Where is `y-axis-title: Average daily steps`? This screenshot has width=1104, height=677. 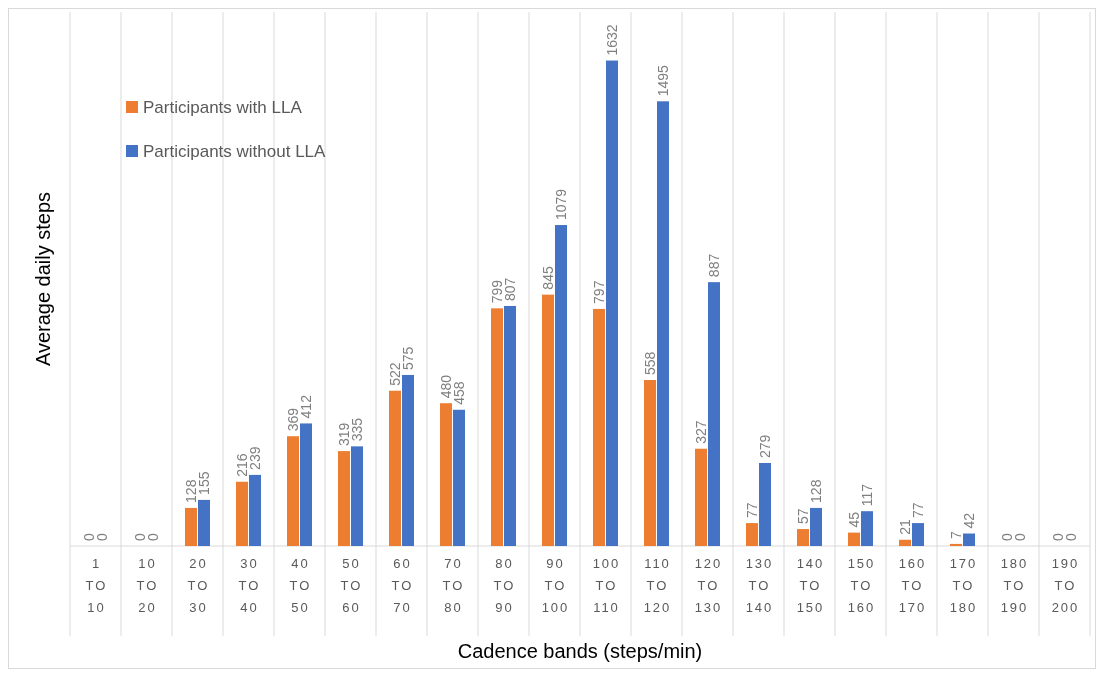
y-axis-title: Average daily steps is located at coordinates (43, 279).